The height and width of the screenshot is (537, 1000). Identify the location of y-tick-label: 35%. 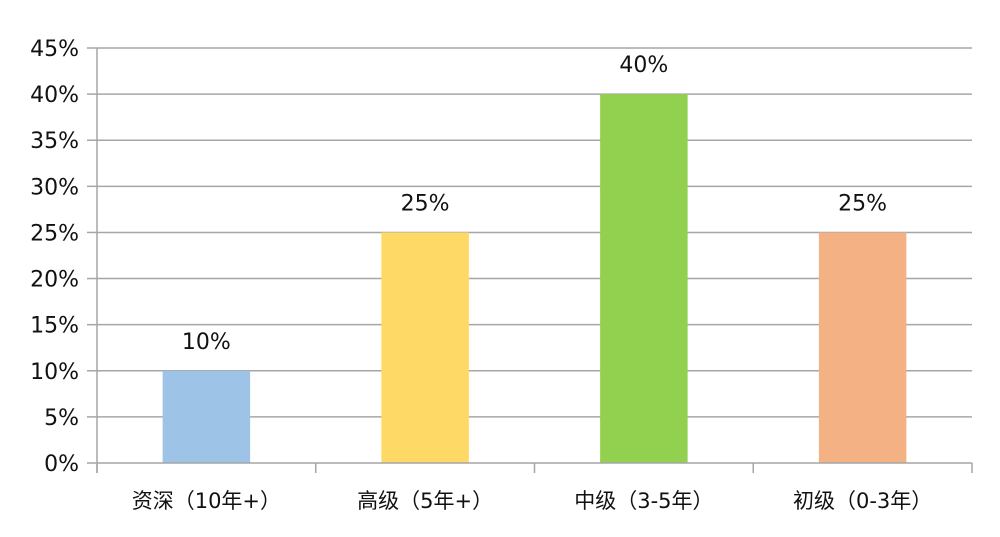
(54, 141).